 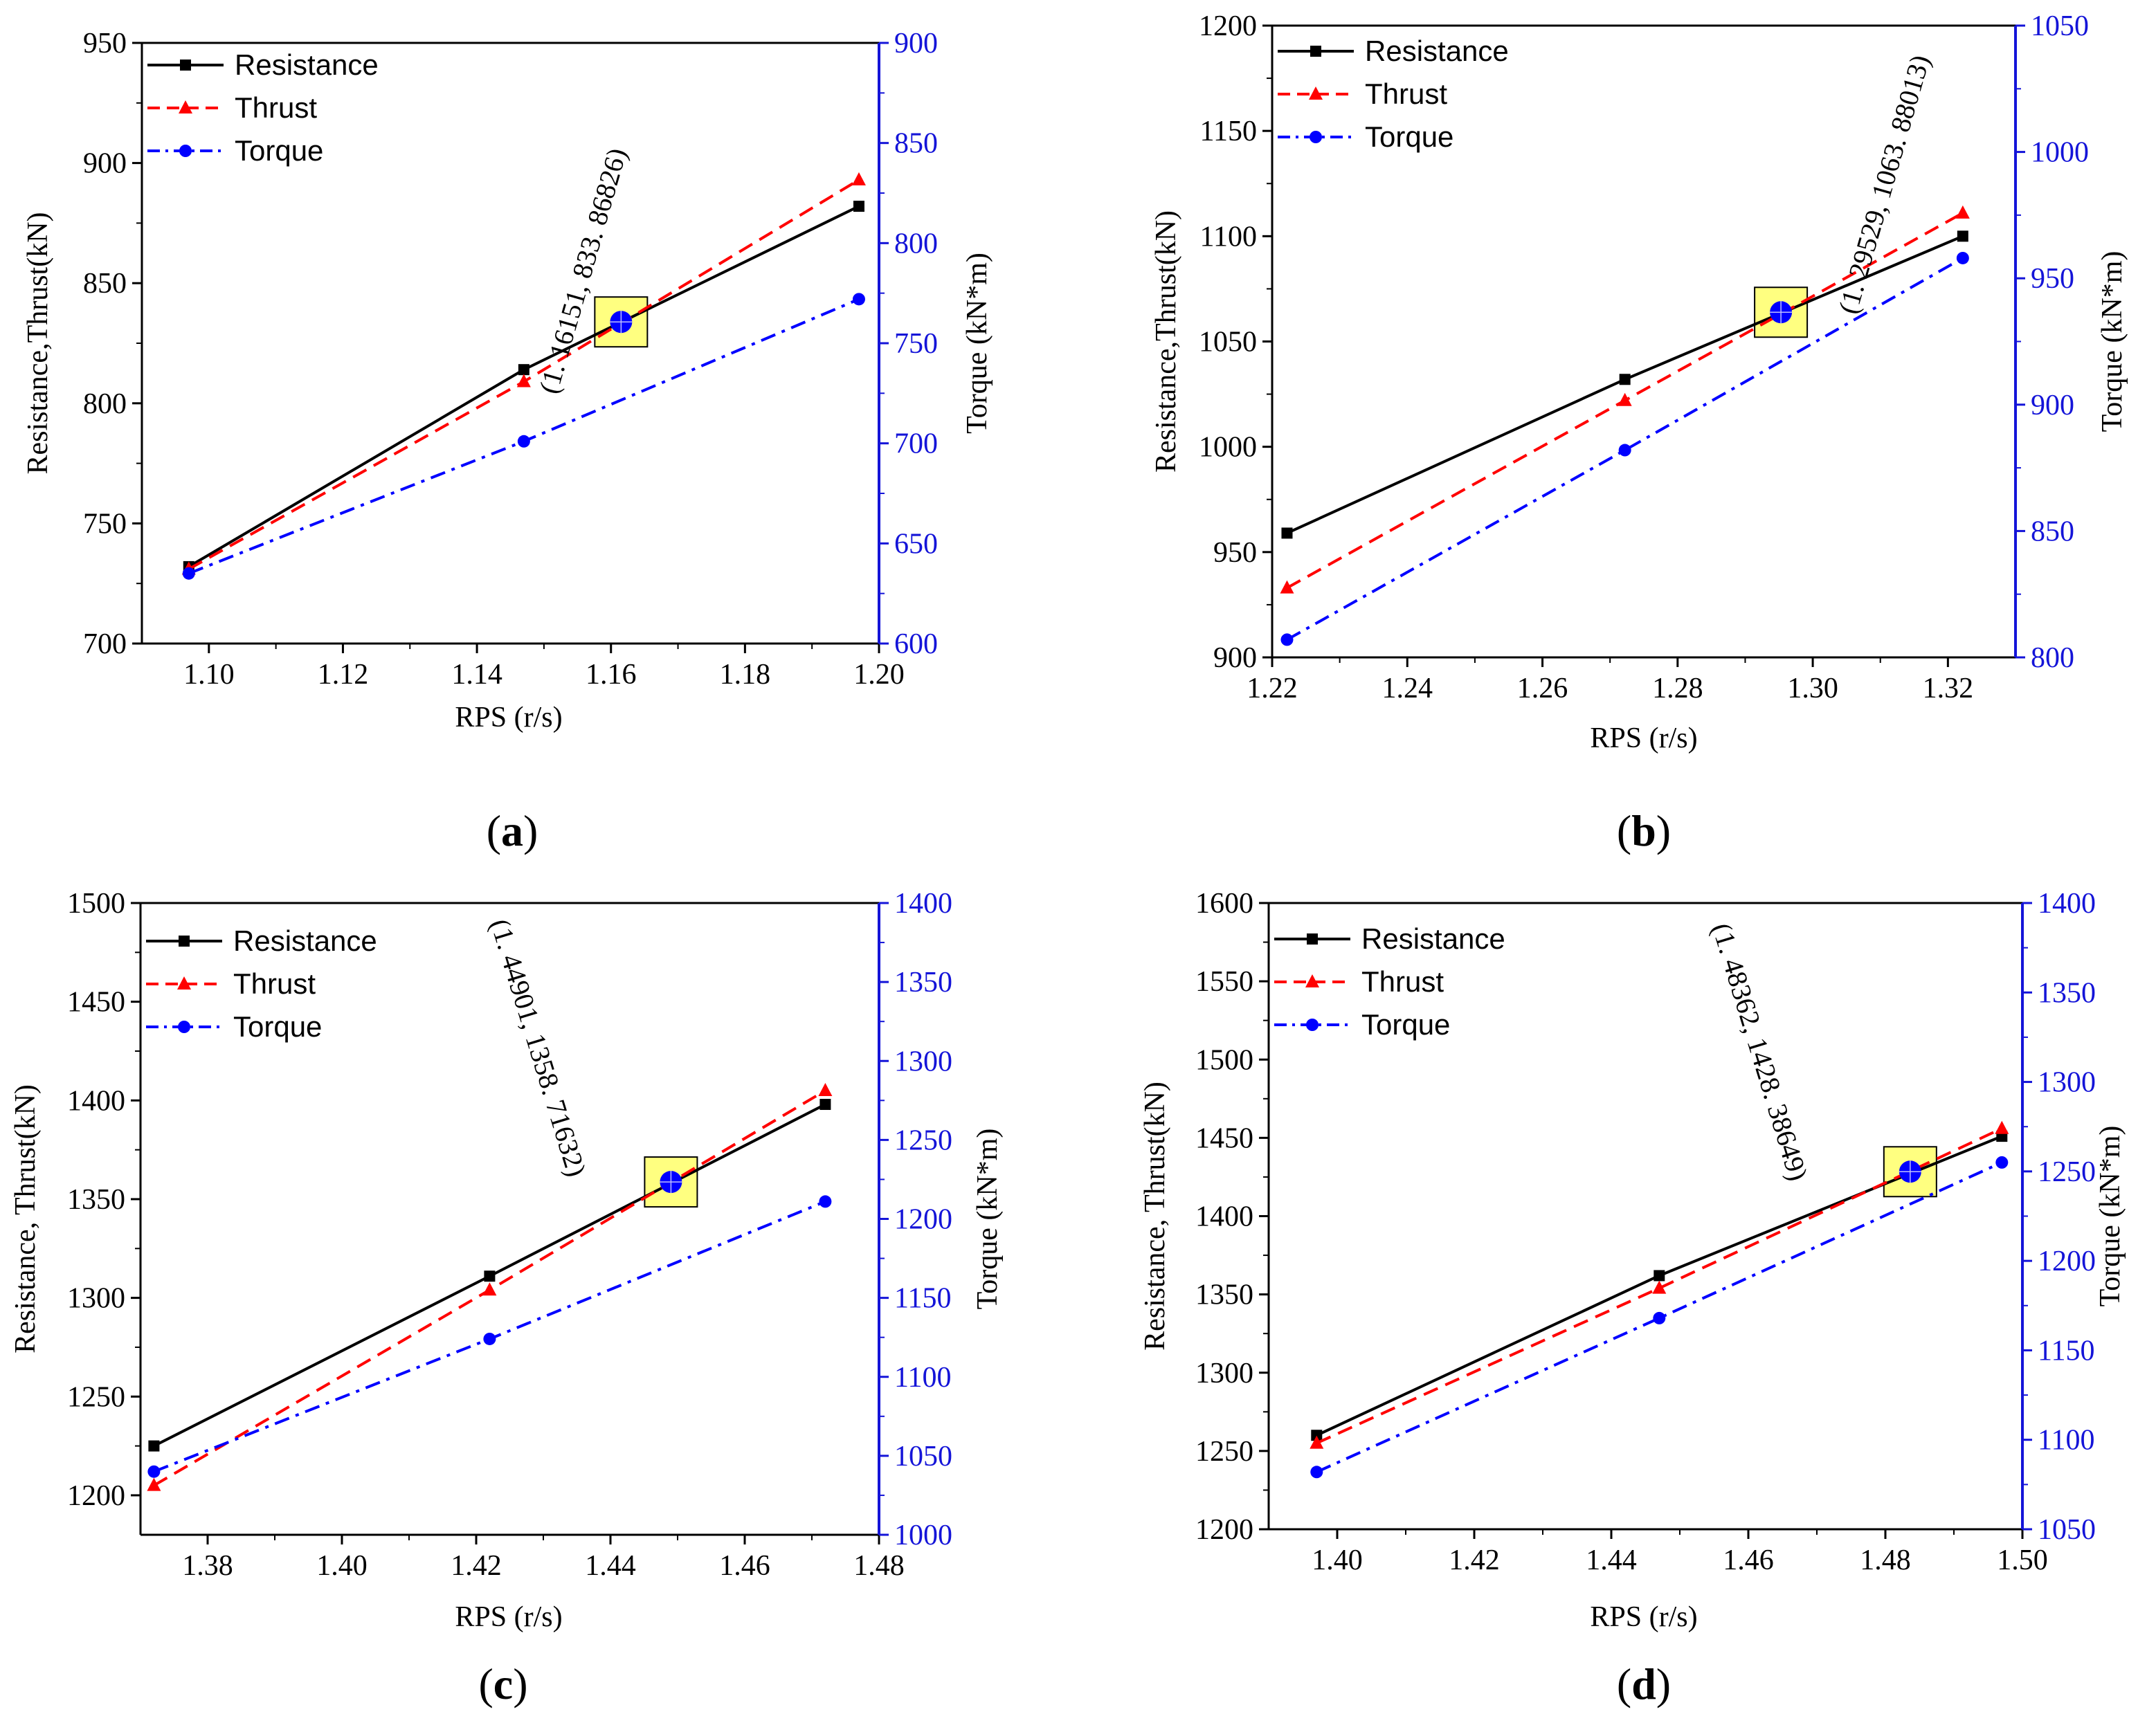 What do you see at coordinates (1337, 1560) in the screenshot?
I see `x-tick-label: 1.40` at bounding box center [1337, 1560].